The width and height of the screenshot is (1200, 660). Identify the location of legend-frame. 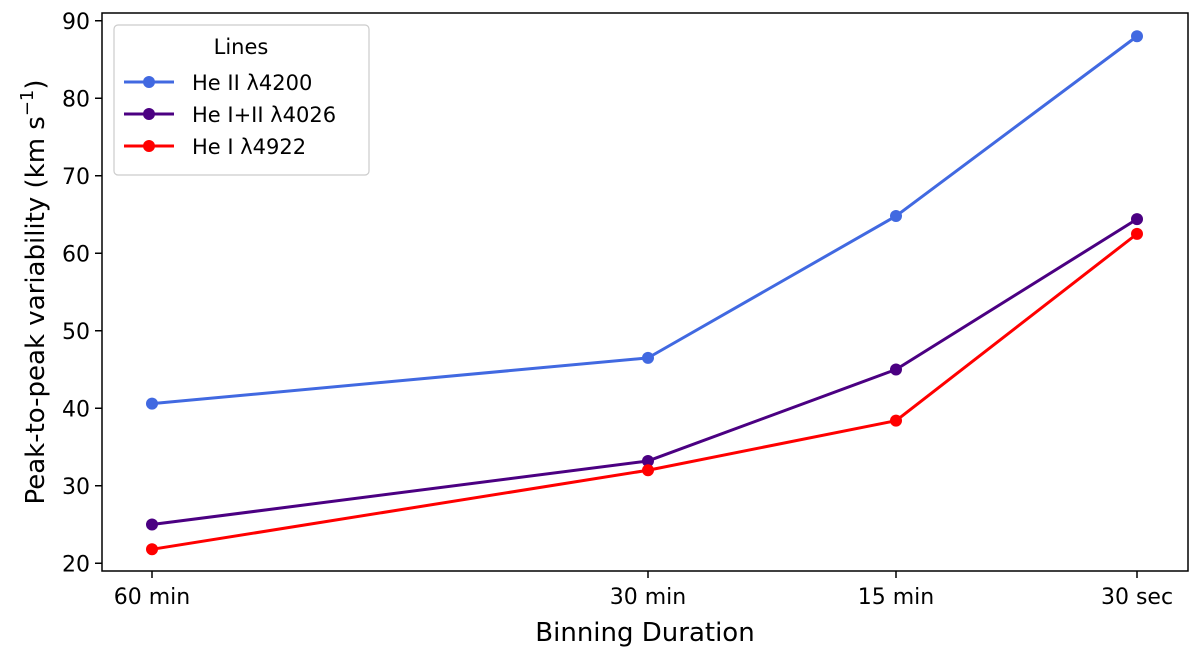
(241, 100).